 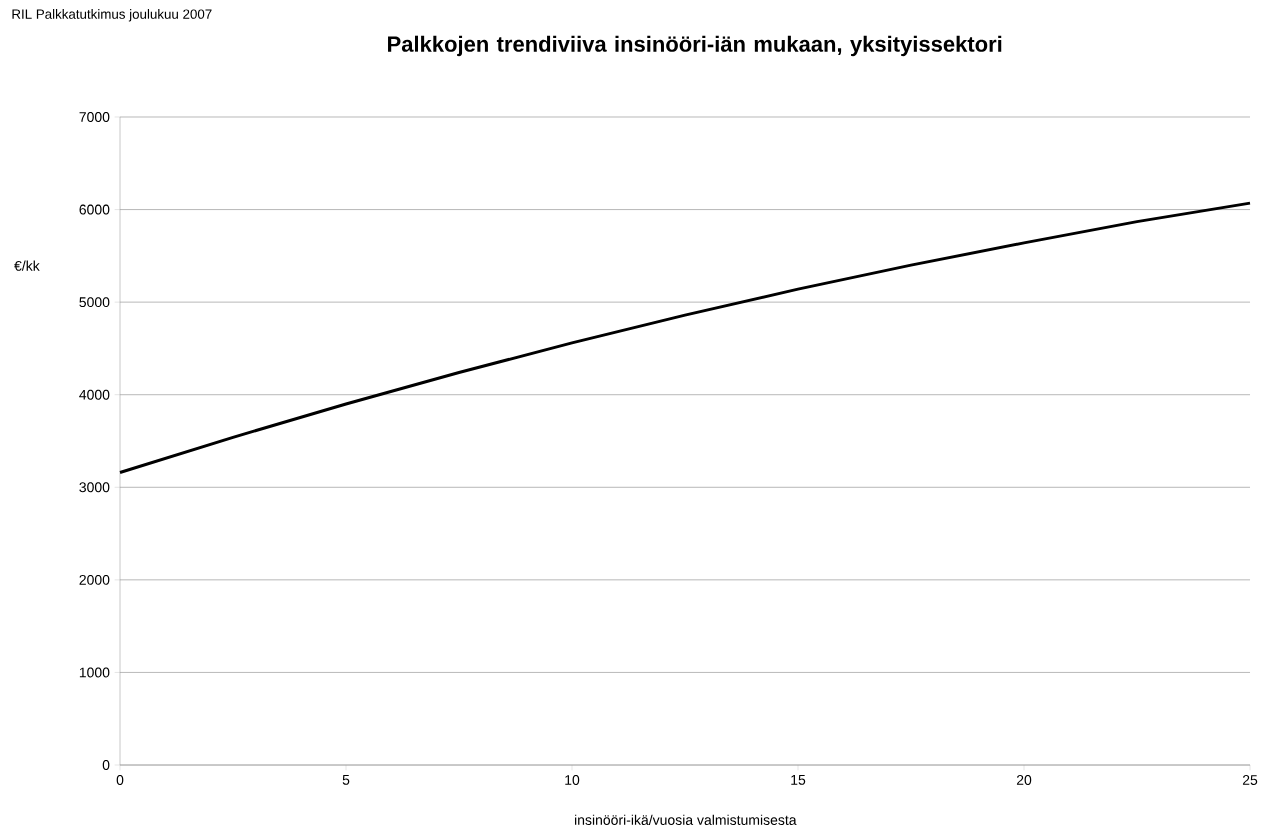 I want to click on y-tick-label: 5000, so click(x=94, y=302).